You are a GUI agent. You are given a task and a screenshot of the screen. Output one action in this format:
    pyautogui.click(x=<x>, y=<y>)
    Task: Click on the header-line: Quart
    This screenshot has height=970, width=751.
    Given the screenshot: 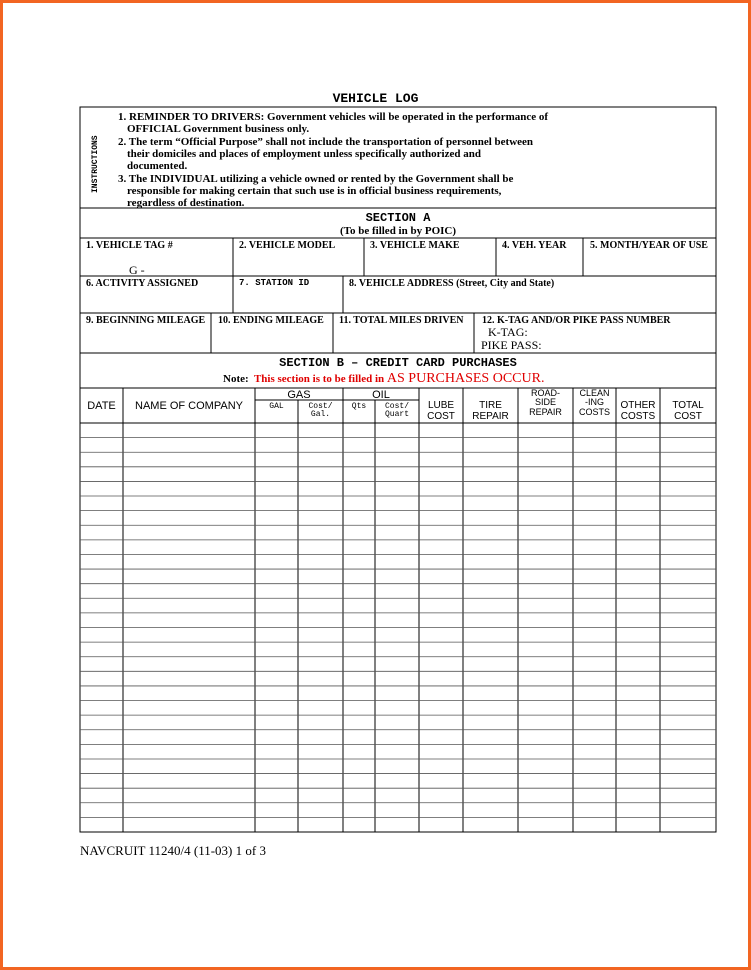 What is the action you would take?
    pyautogui.click(x=396, y=415)
    